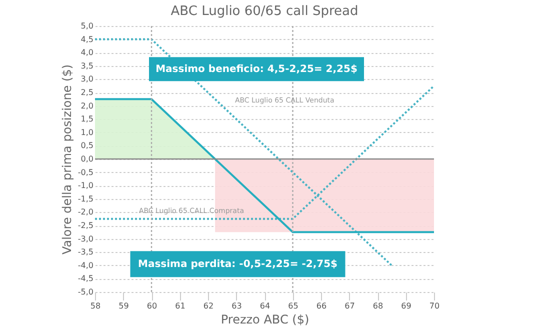 Image resolution: width=550 pixels, height=330 pixels. What do you see at coordinates (238, 264) in the screenshot?
I see `annotation: Massima perdita: -0,5-2,25= -2,75$` at bounding box center [238, 264].